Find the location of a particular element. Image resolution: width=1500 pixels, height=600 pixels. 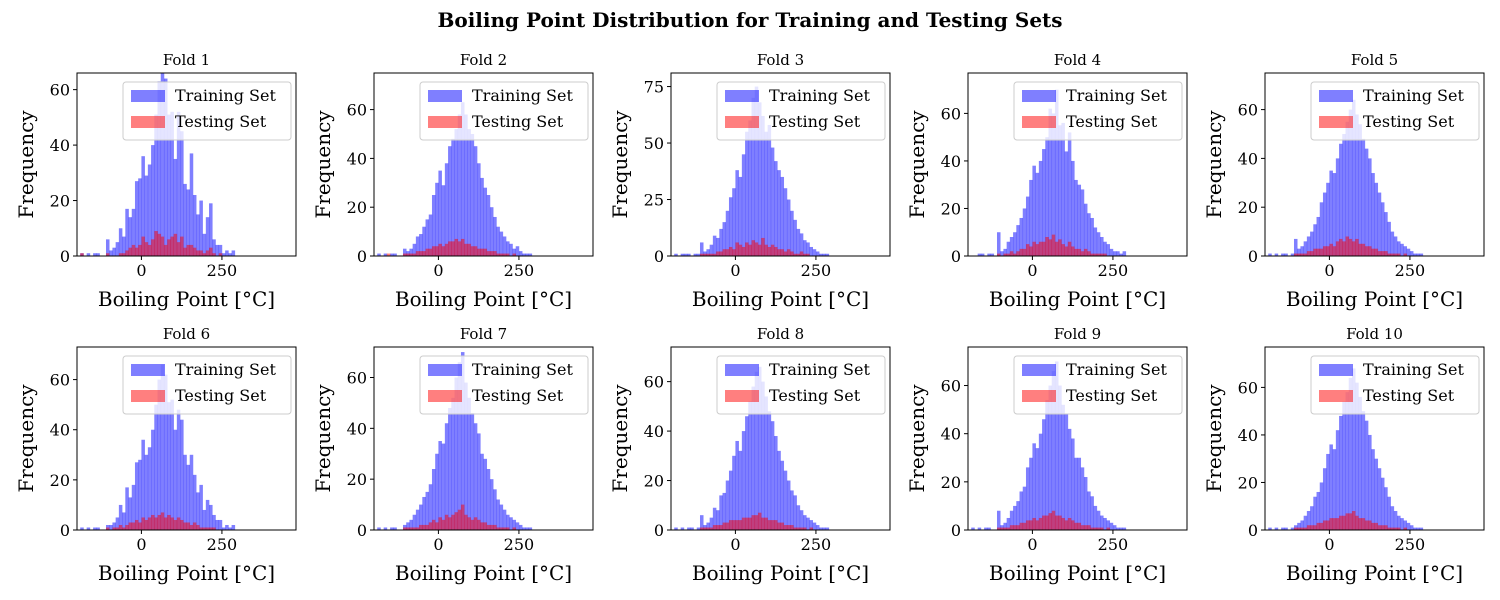

y-axis-label: Frequency is located at coordinates (620, 164).